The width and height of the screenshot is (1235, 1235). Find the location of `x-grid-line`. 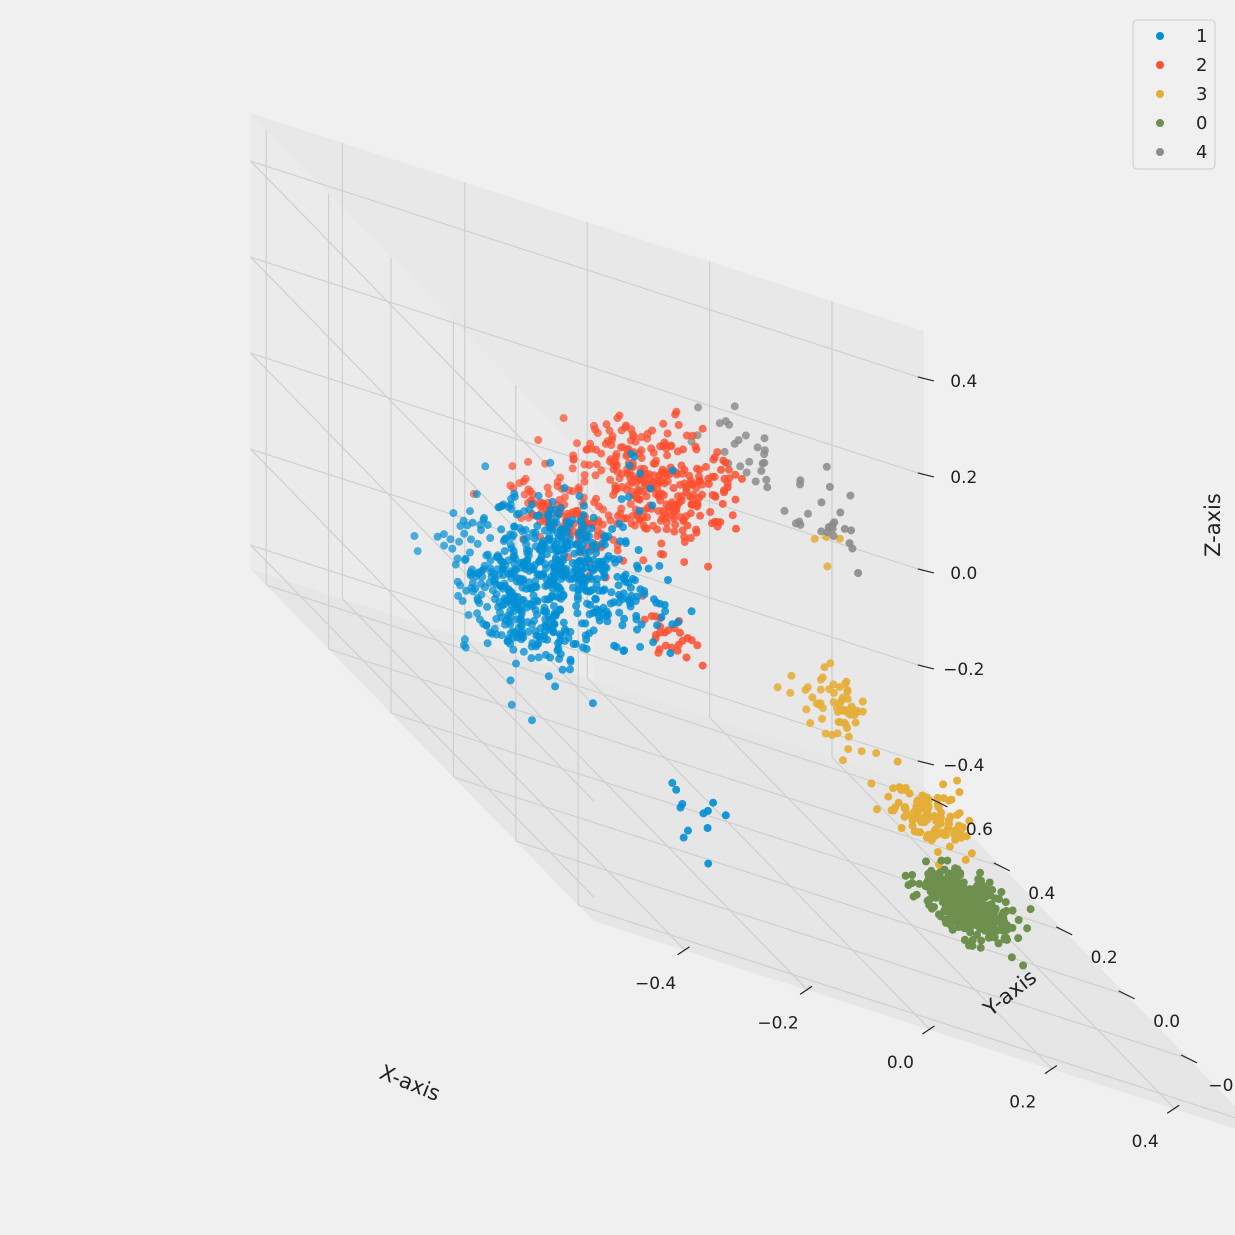

x-grid-line is located at coordinates (514, 775).